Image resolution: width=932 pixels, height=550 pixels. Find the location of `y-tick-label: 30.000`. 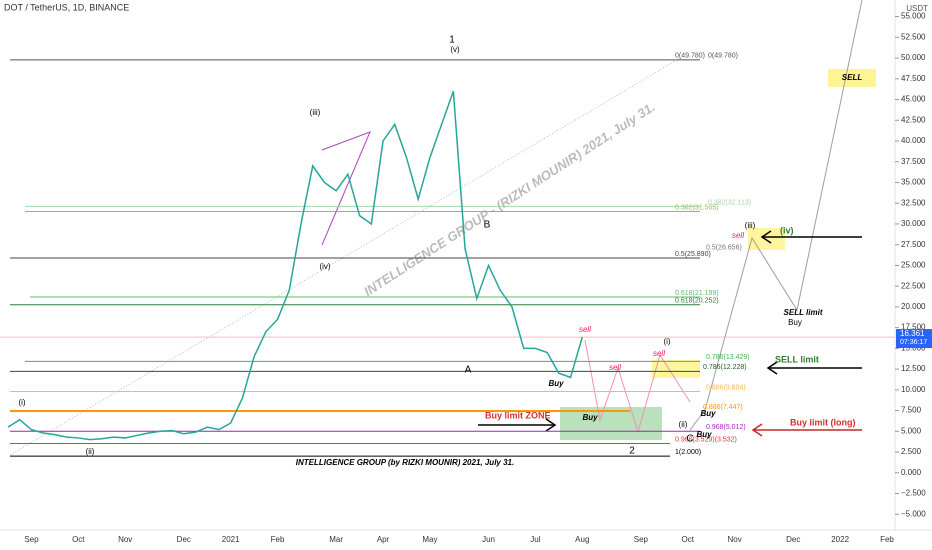

y-tick-label: 30.000 is located at coordinates (913, 223).